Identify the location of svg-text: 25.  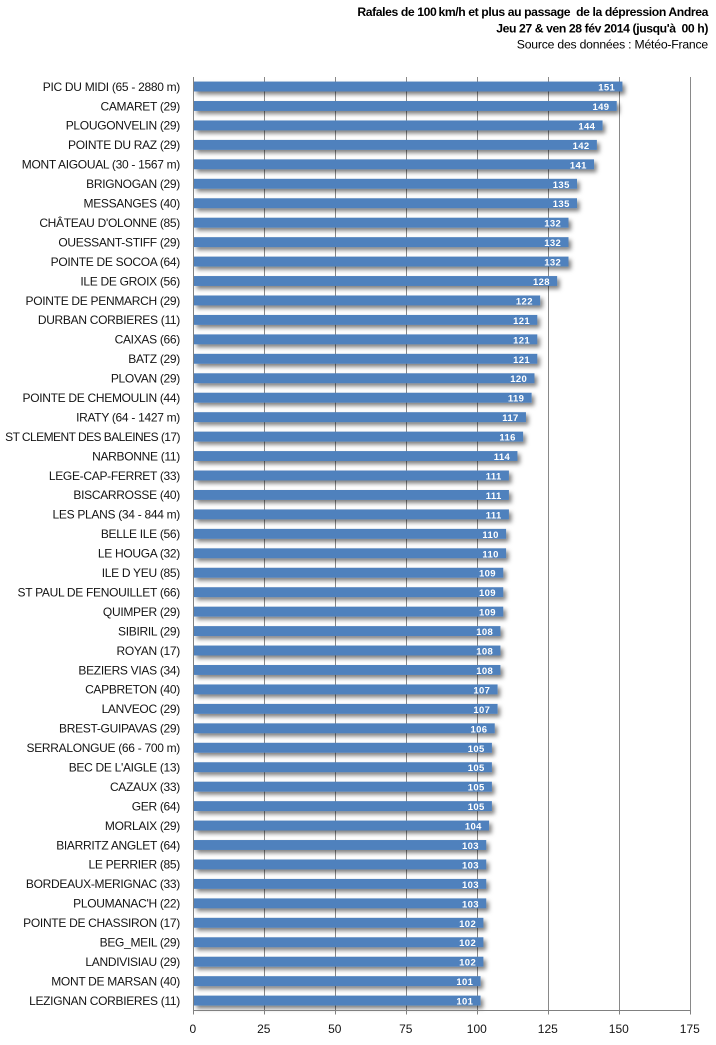
(264, 1029).